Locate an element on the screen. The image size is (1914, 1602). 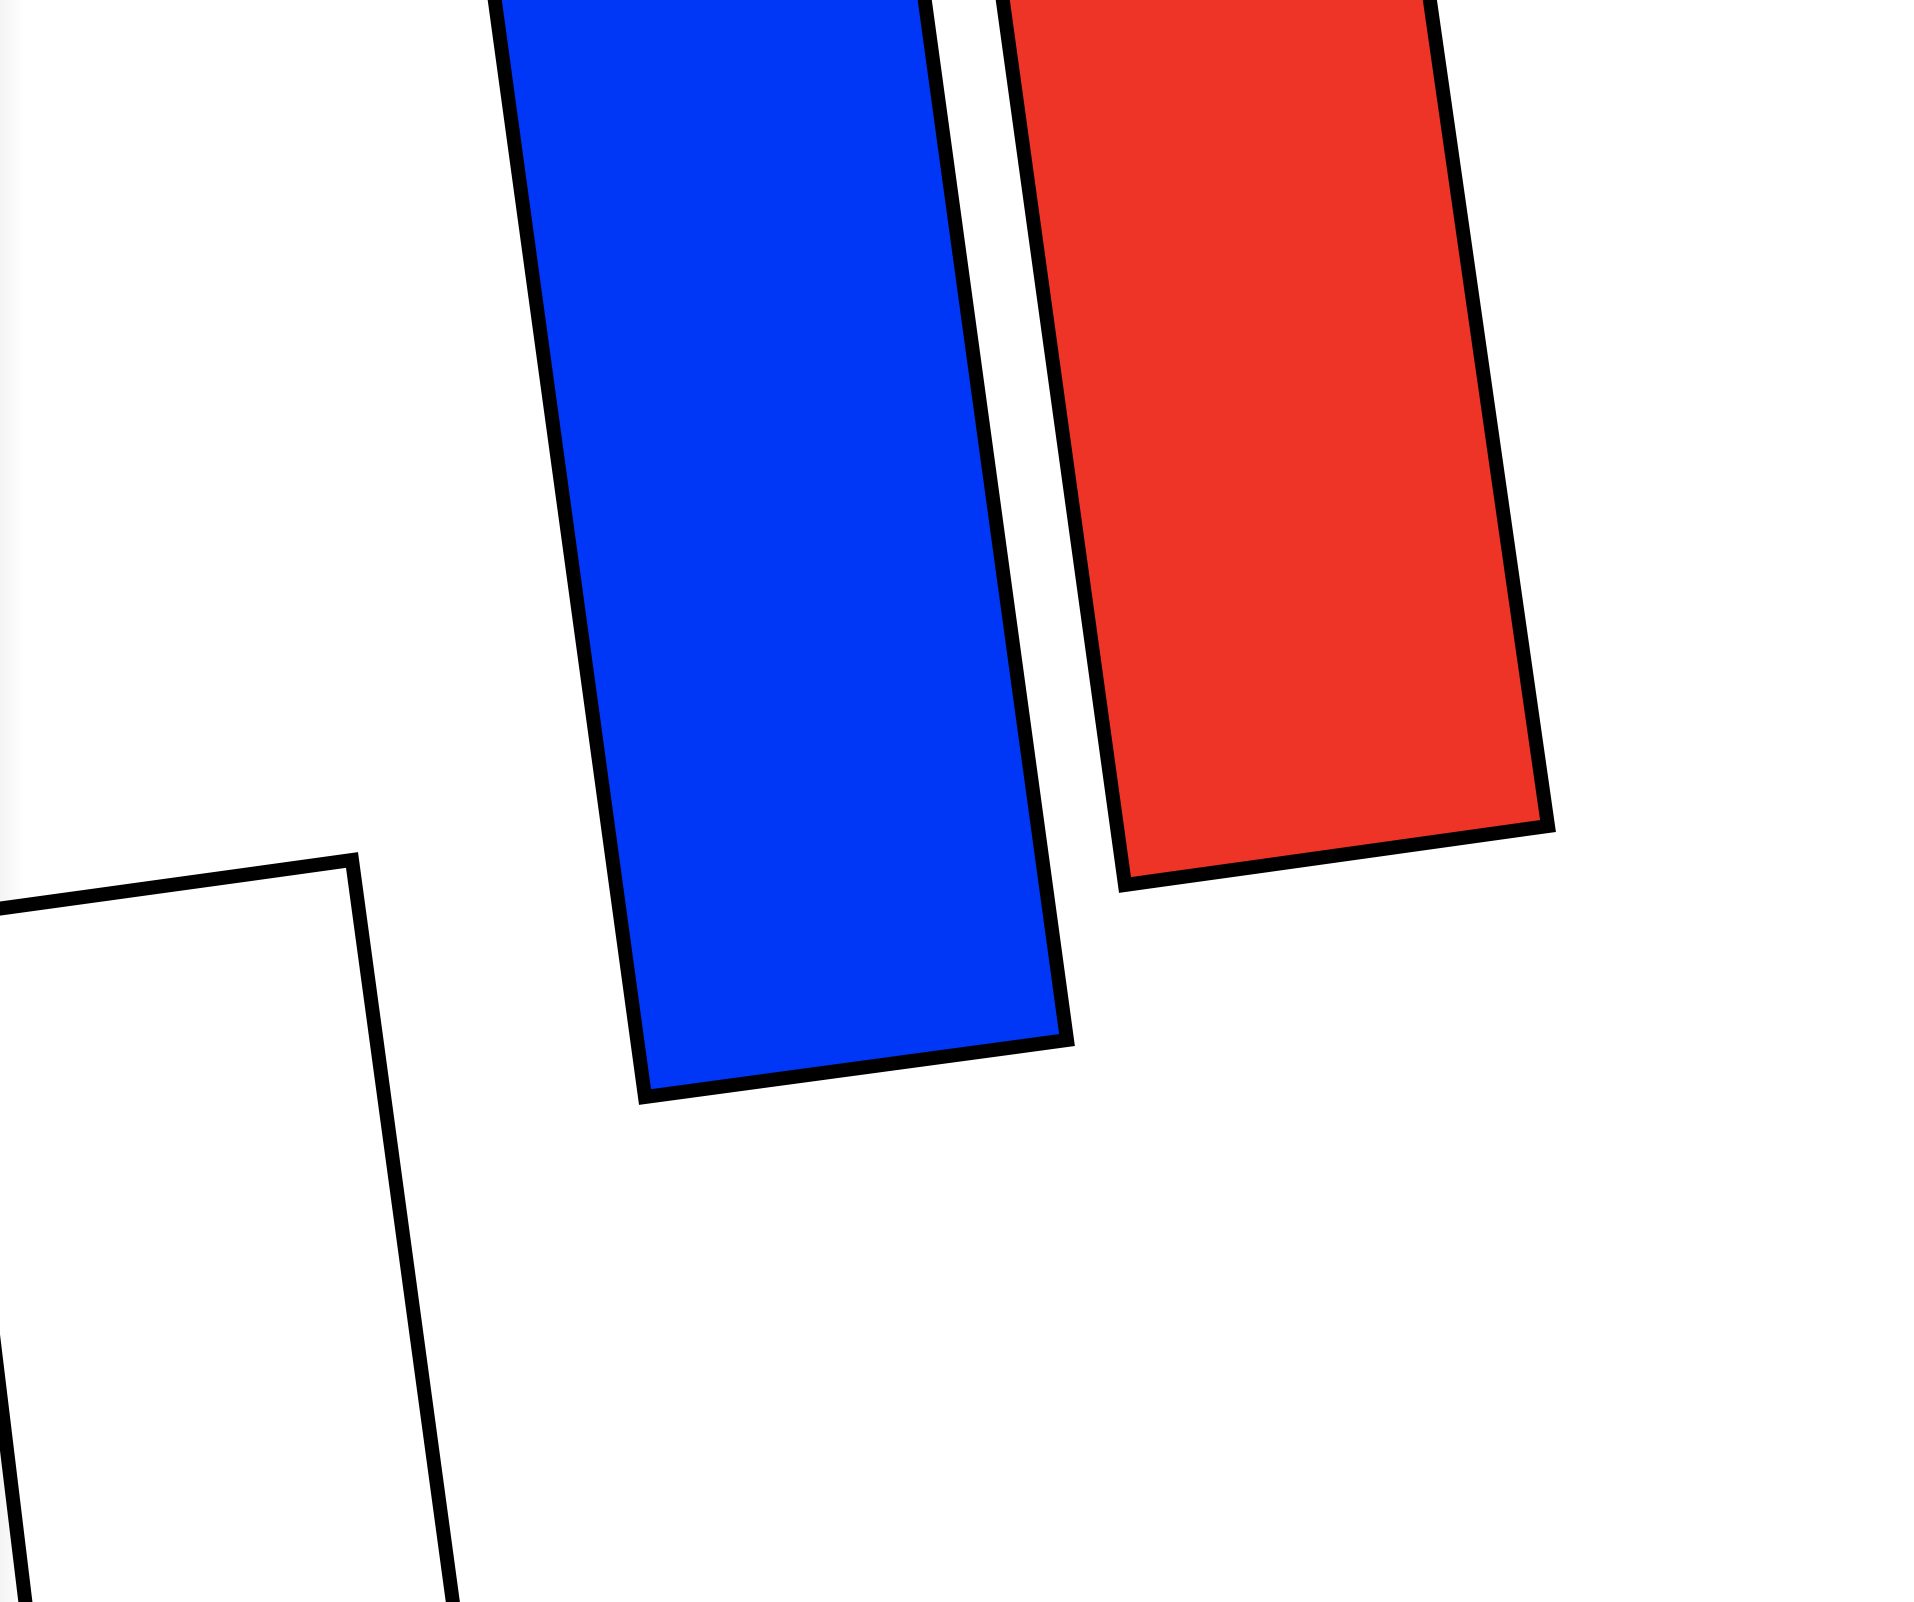
white-tilted-bar is located at coordinates (230, 1227).